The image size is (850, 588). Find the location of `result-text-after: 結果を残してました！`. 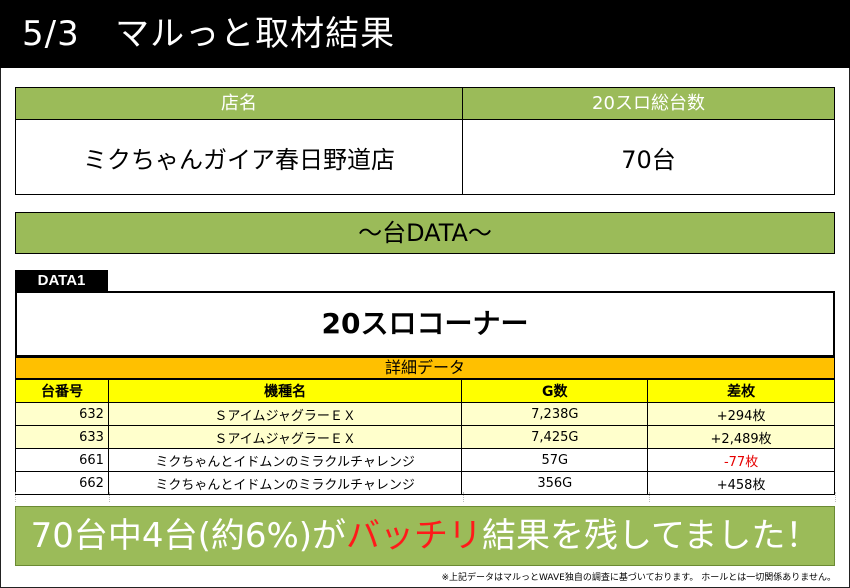

result-text-after: 結果を残してました！ is located at coordinates (651, 536).